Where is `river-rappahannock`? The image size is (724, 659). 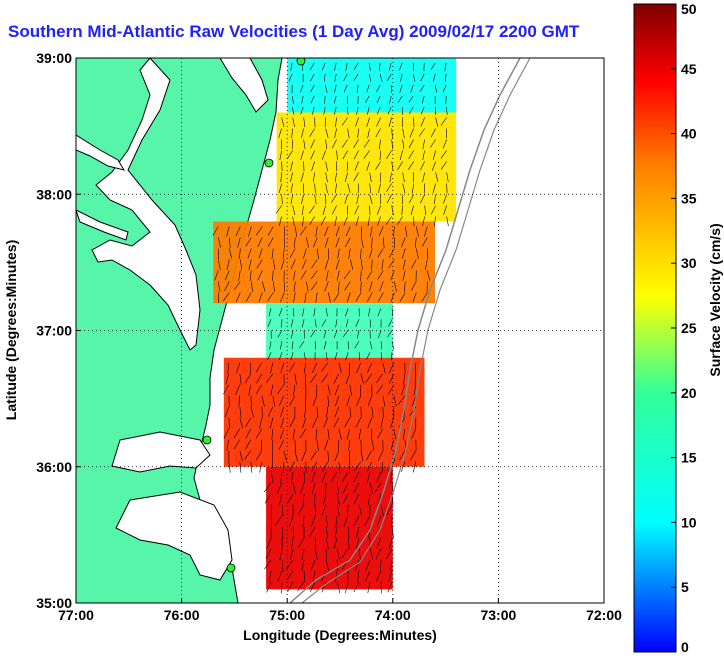
river-rappahannock is located at coordinates (102, 225).